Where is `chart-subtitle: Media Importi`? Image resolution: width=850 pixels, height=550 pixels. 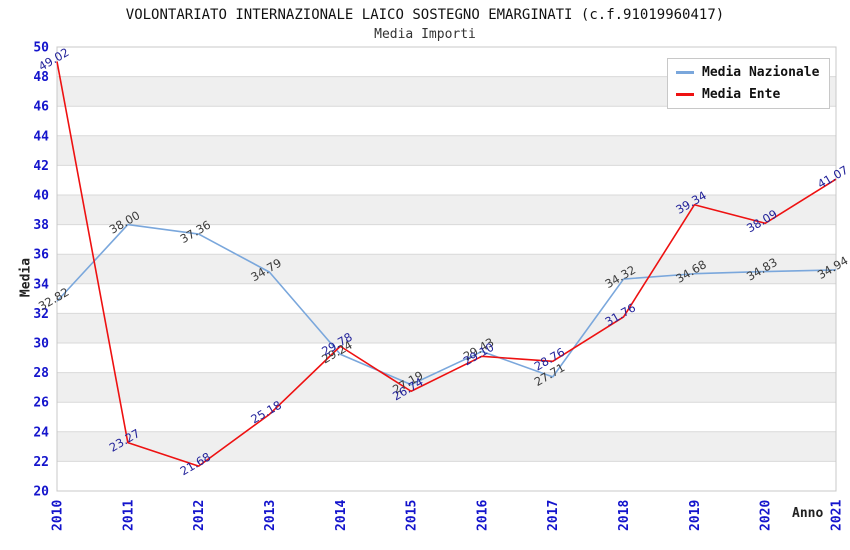 chart-subtitle: Media Importi is located at coordinates (425, 34).